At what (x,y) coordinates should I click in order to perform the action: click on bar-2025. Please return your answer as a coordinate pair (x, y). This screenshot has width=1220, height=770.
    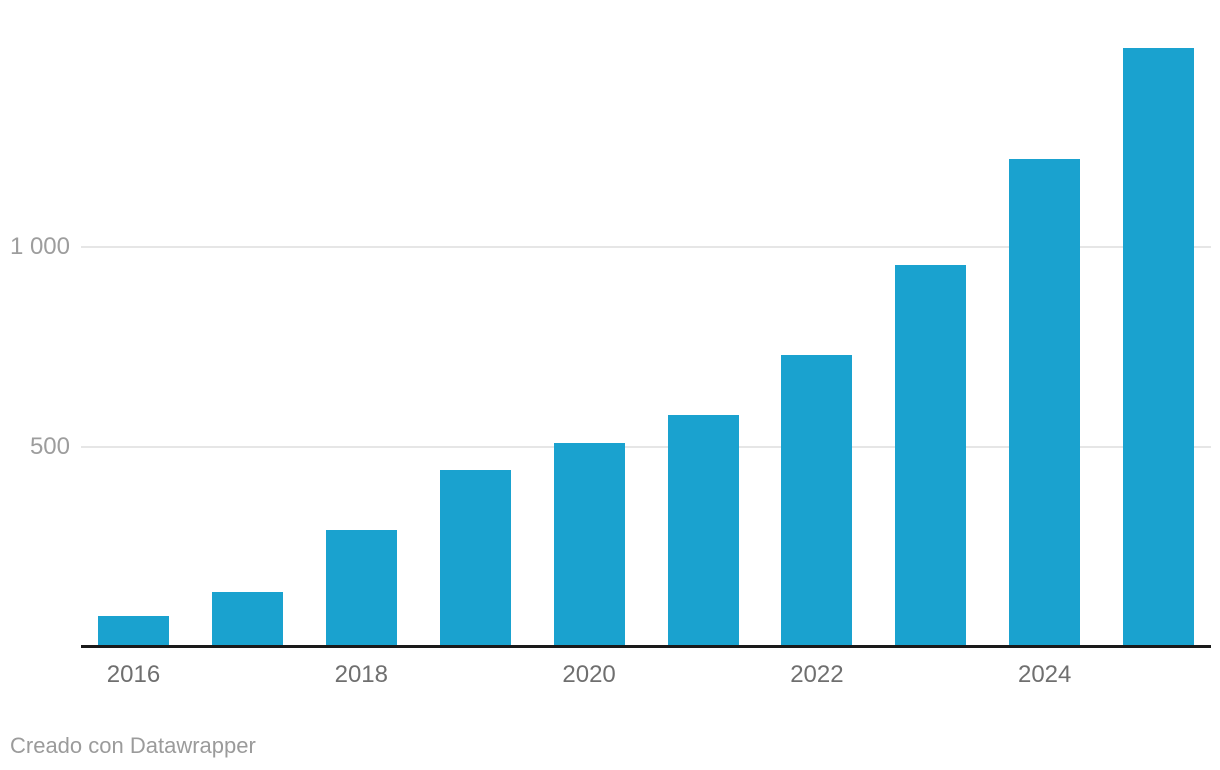
    Looking at the image, I should click on (1159, 346).